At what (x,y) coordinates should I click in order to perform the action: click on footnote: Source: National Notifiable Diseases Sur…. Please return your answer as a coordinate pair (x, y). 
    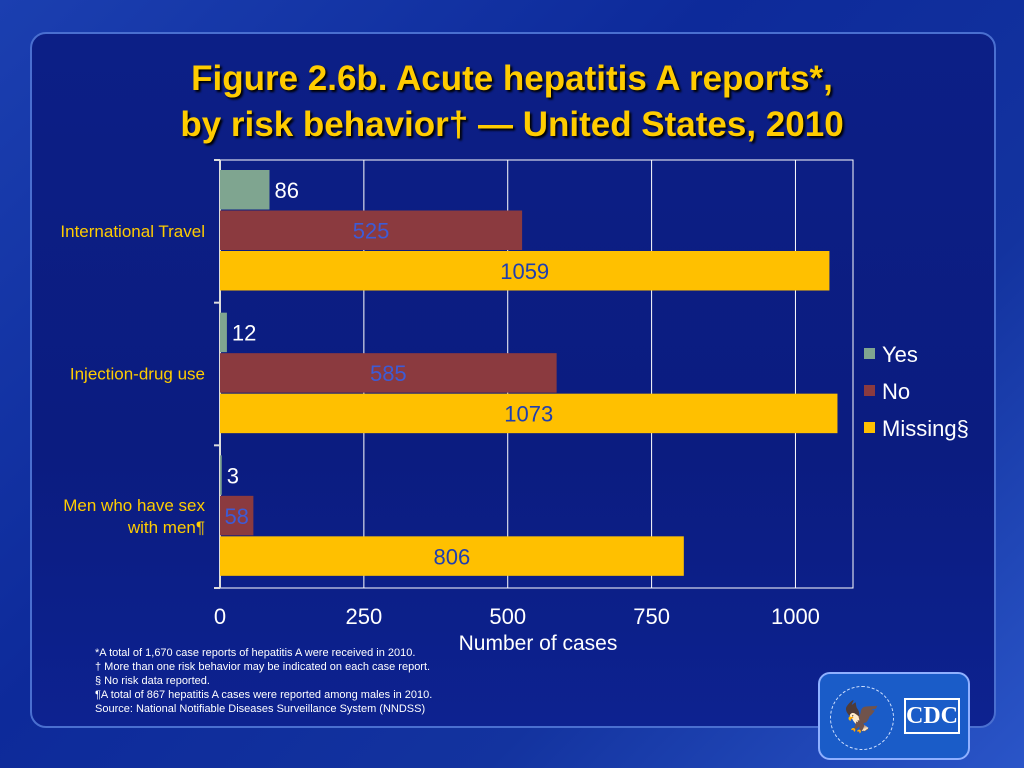
    Looking at the image, I should click on (260, 709).